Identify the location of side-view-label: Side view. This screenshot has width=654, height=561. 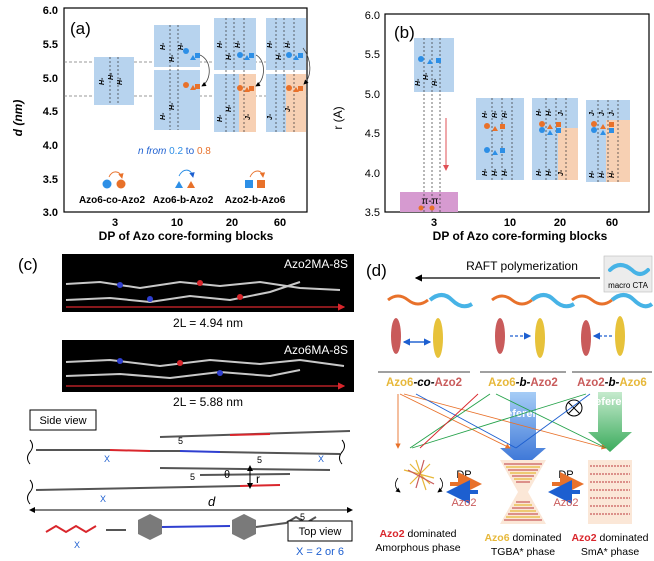
(62, 421).